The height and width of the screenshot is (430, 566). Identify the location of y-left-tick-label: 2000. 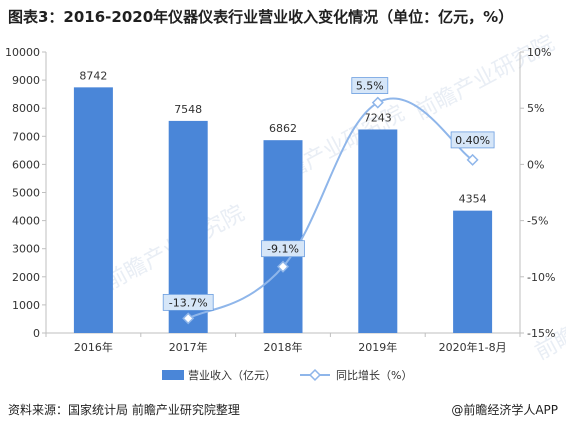
(26, 277).